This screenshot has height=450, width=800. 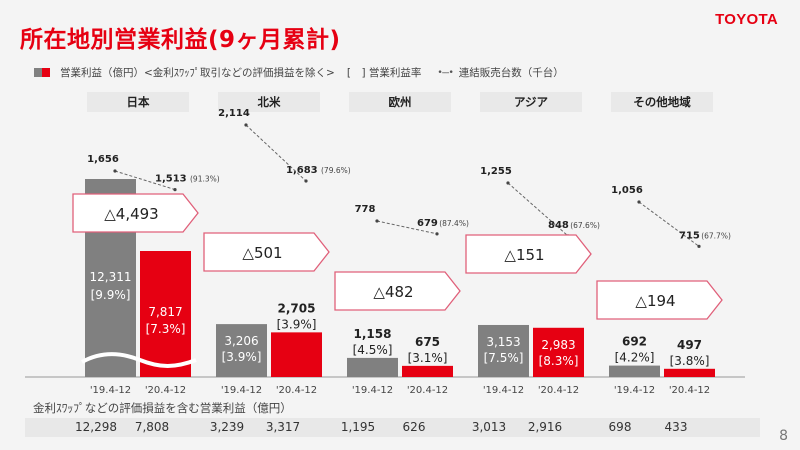 I want to click on legend-swatch-prior, so click(x=38, y=72).